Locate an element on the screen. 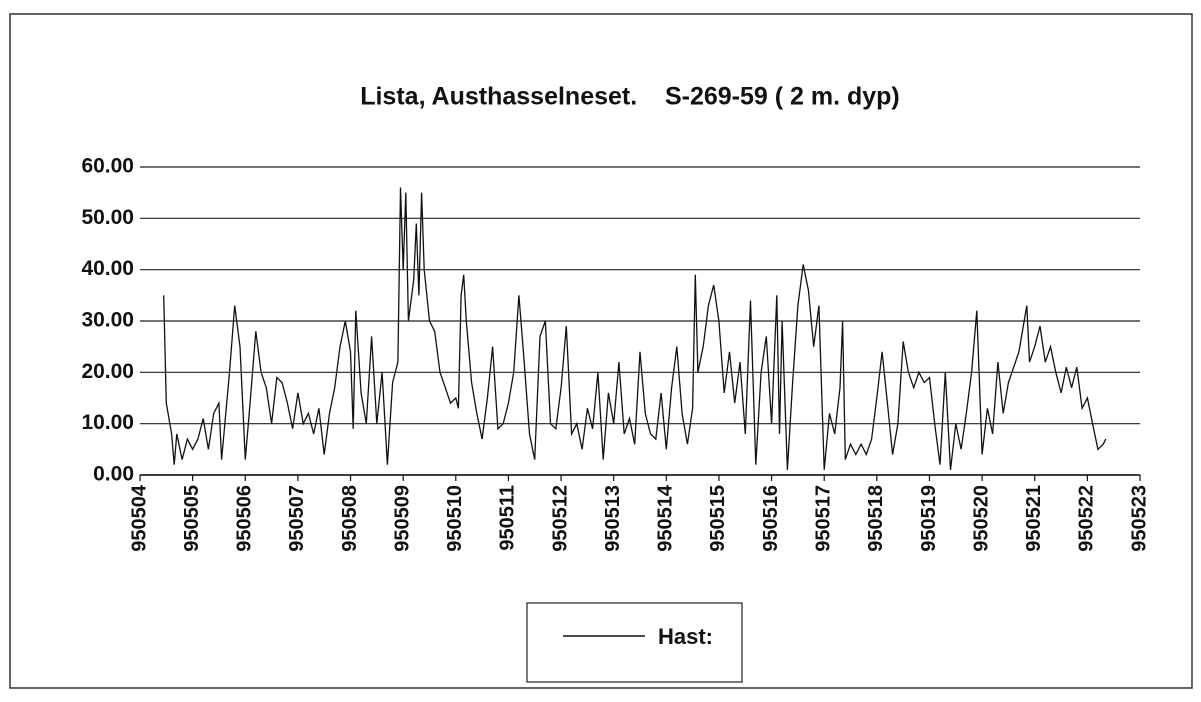 Image resolution: width=1201 pixels, height=702 pixels. x-tick-label: 950511 is located at coordinates (508, 518).